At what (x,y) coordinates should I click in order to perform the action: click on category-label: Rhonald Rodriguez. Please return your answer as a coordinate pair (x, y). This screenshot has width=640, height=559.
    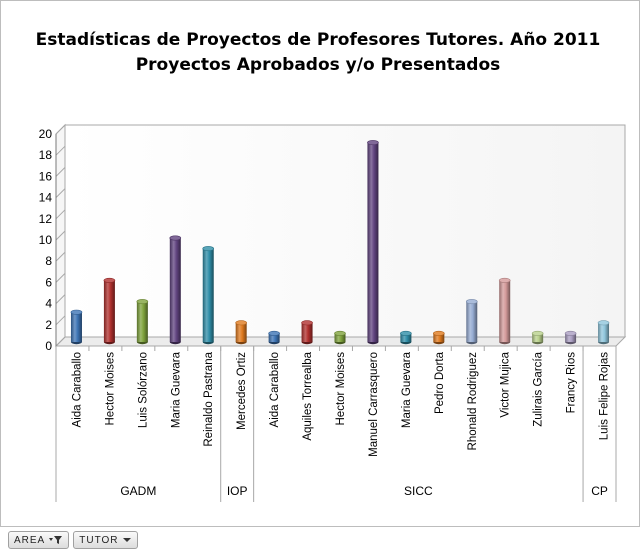
    Looking at the image, I should click on (473, 401).